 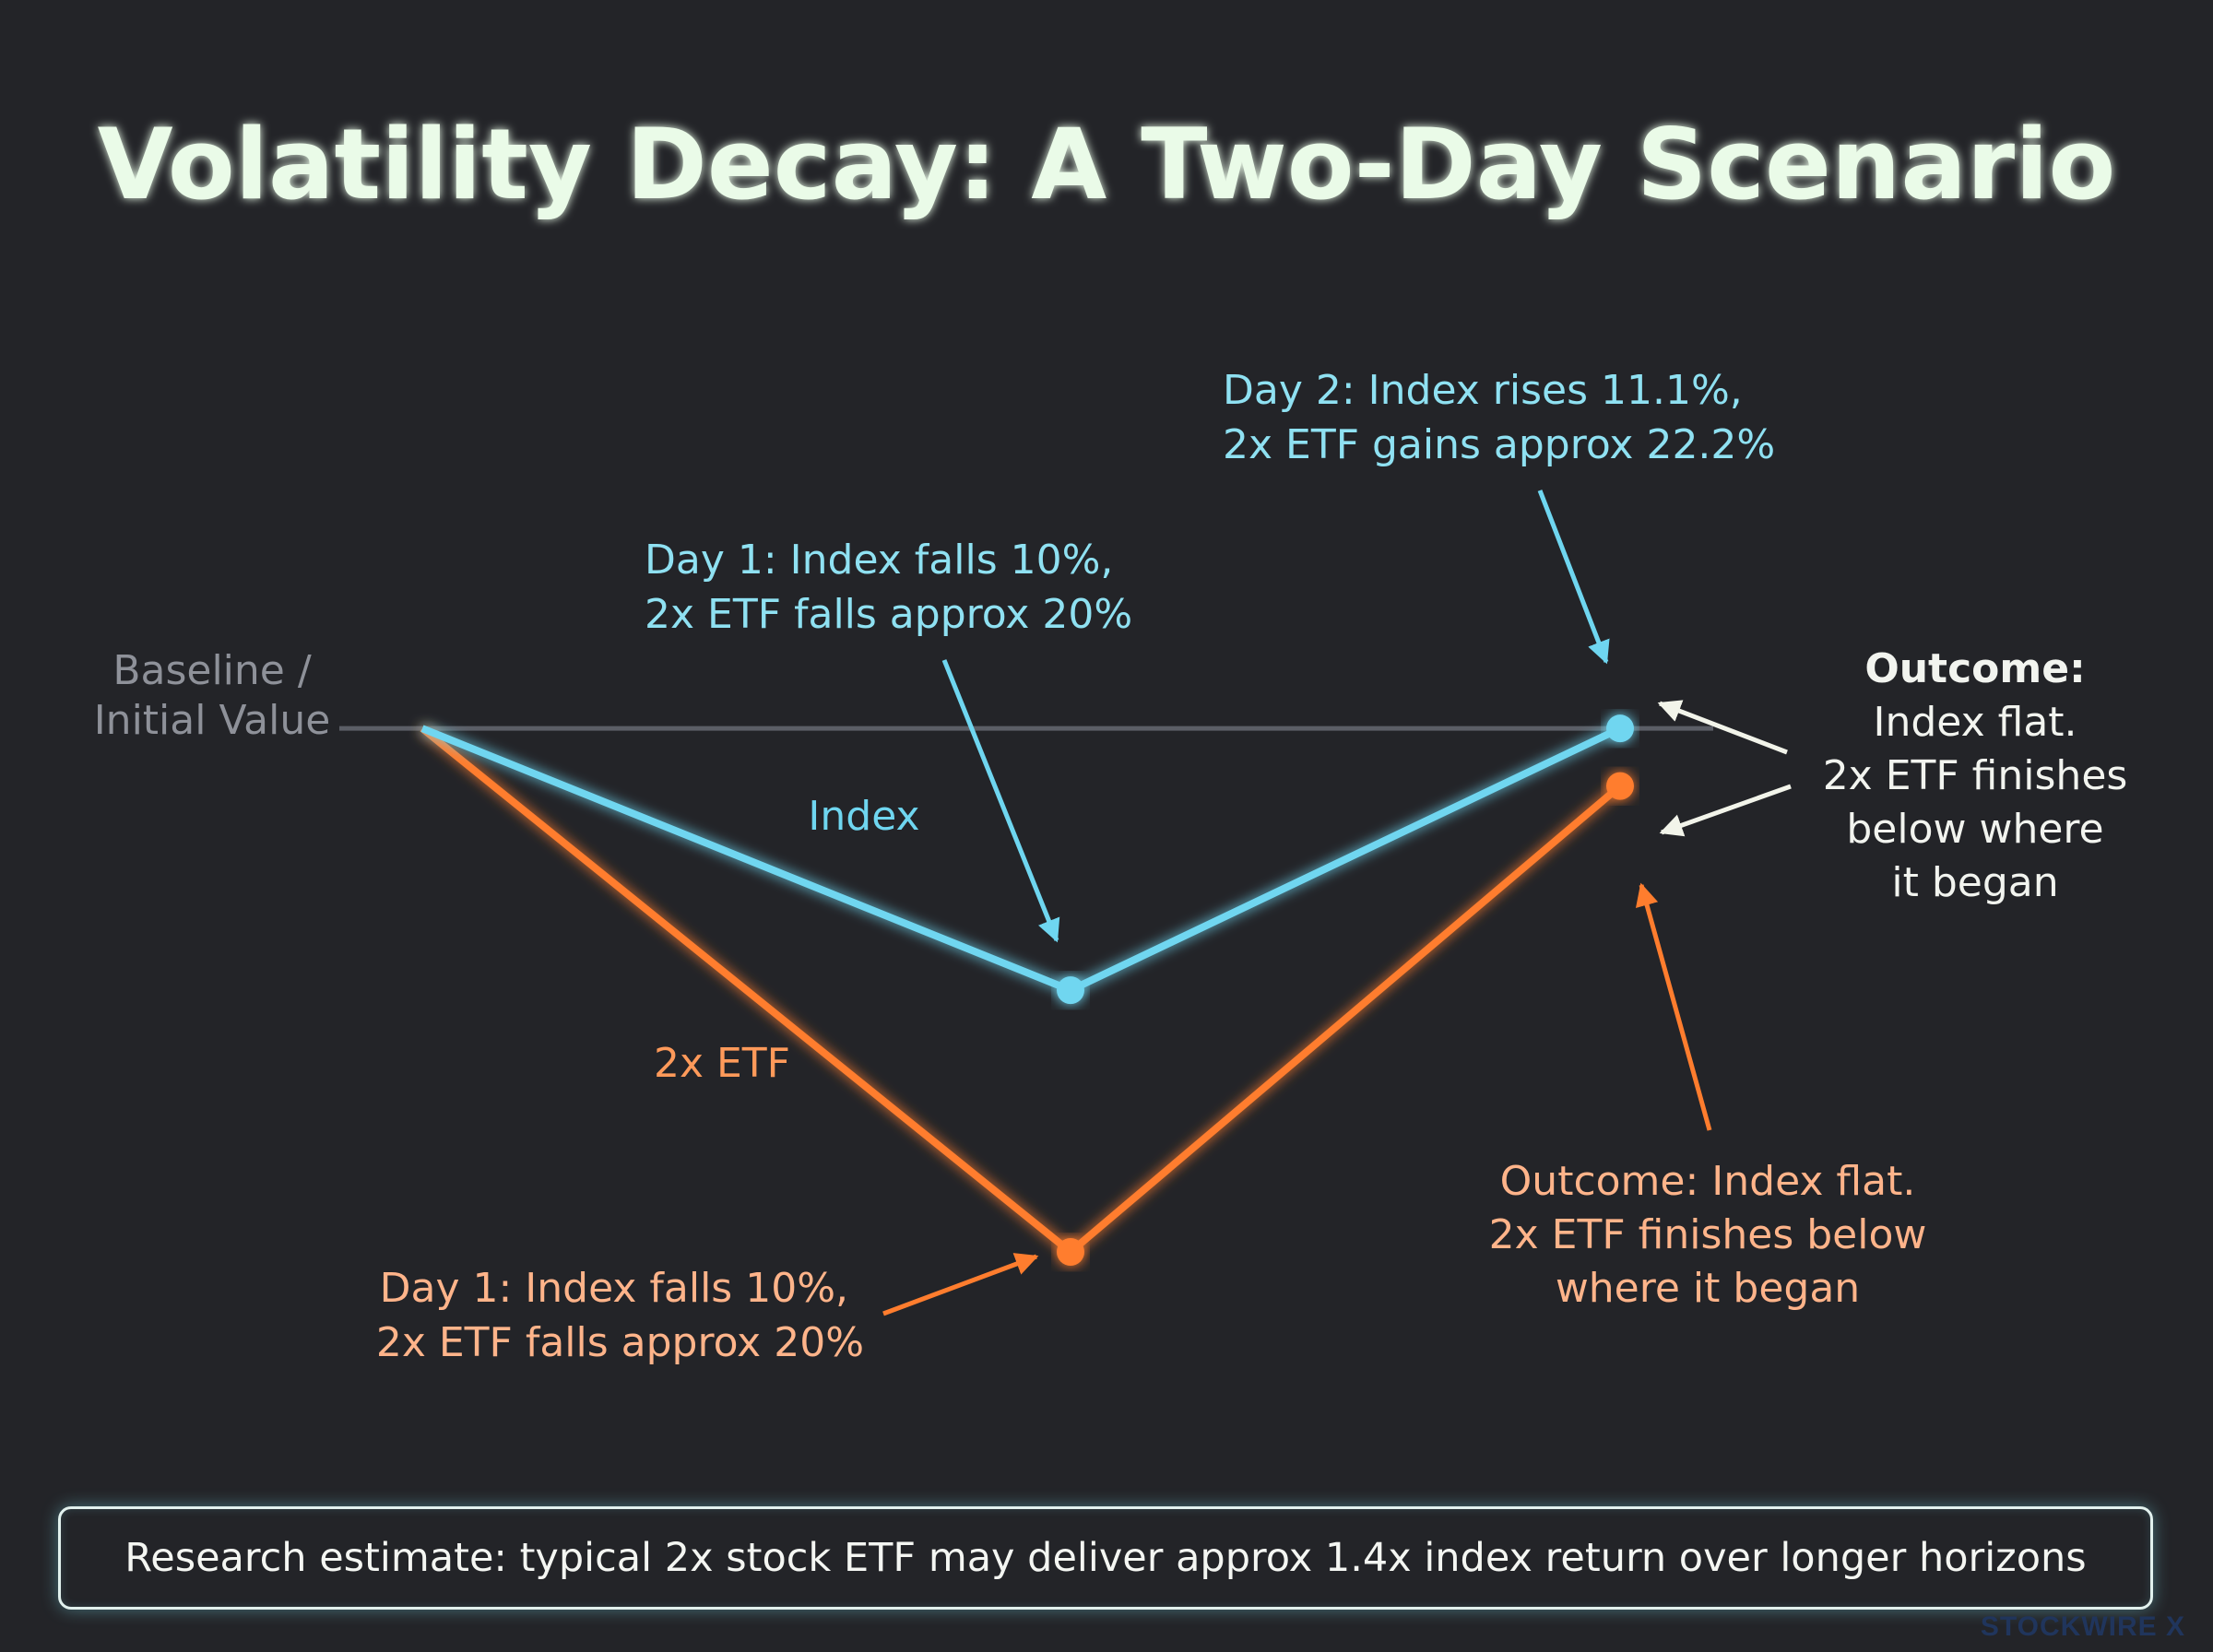 What do you see at coordinates (1725, 810) in the screenshot?
I see `outcome-arrow-etf` at bounding box center [1725, 810].